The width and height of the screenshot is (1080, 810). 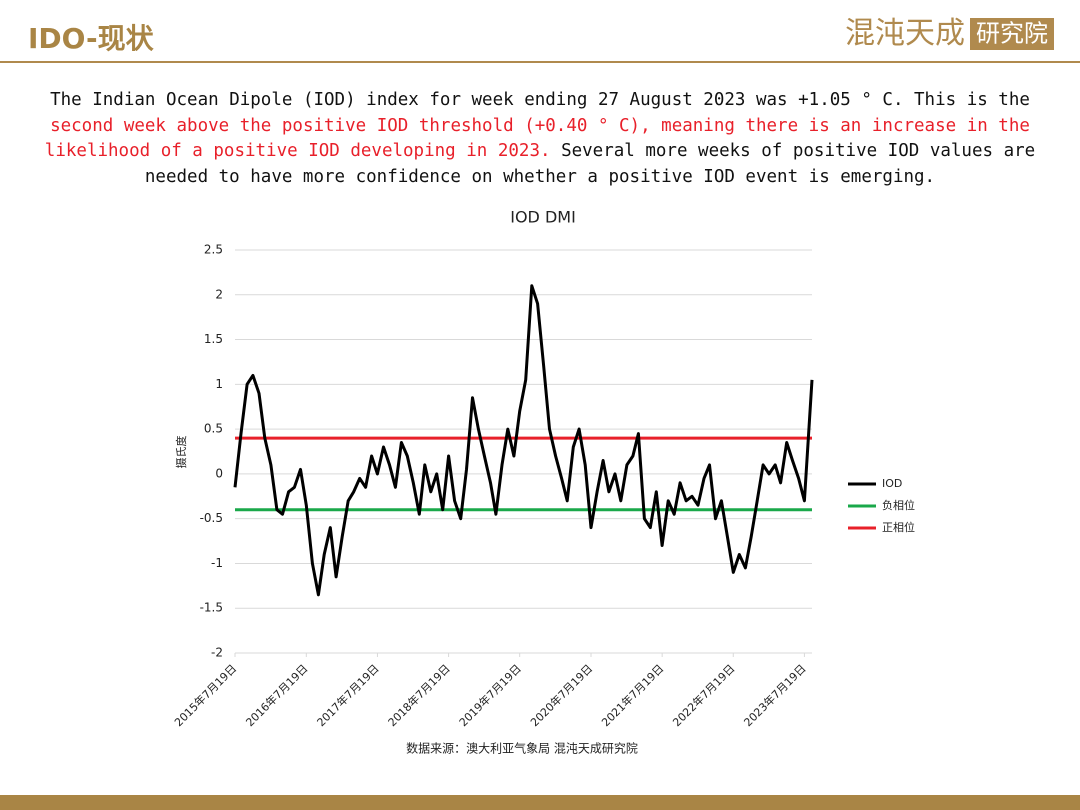 What do you see at coordinates (219, 473) in the screenshot?
I see `y-tick-label: 0` at bounding box center [219, 473].